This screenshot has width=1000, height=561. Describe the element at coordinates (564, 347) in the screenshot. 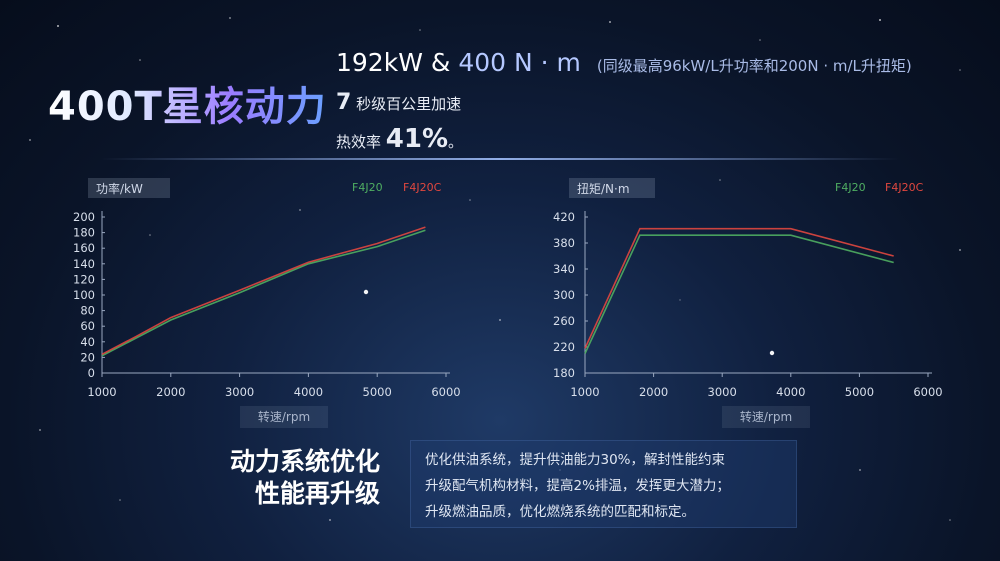

I see `torque-y-tick-label: 220` at that location.